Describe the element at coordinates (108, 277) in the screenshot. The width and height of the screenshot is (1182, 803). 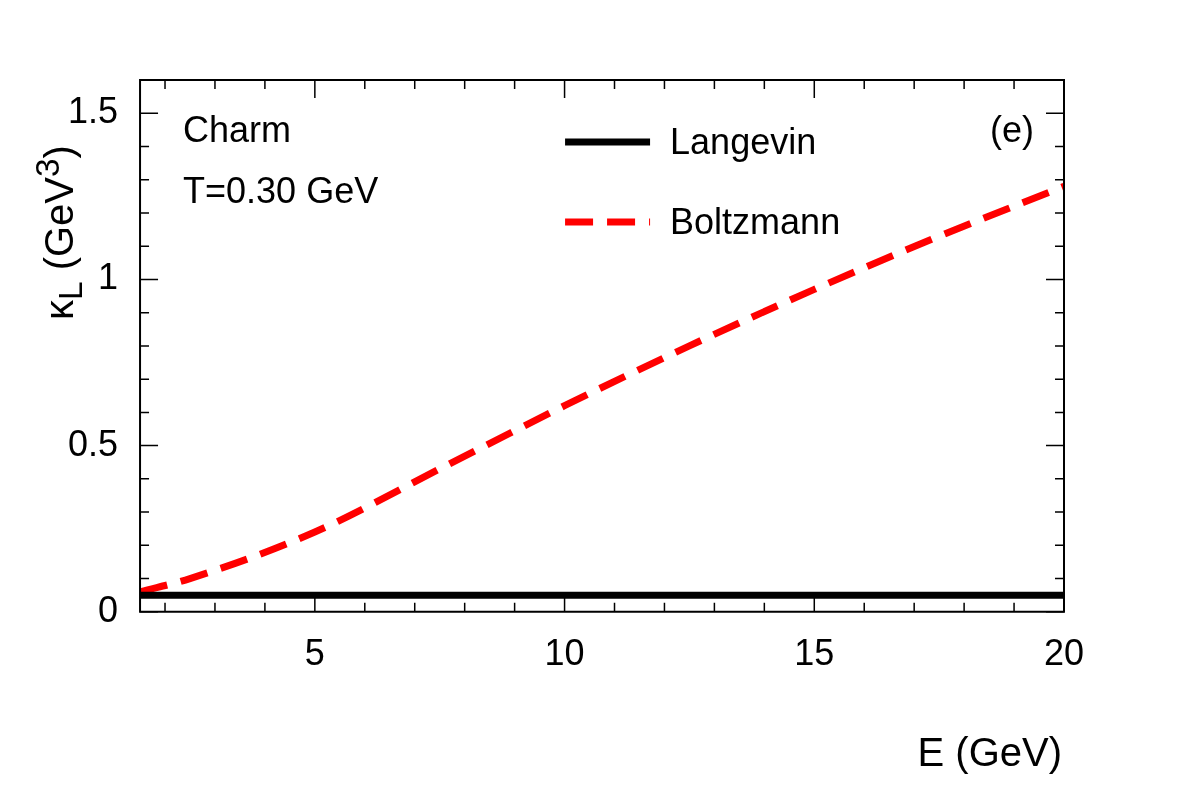
I see `y-tick-label: 1` at that location.